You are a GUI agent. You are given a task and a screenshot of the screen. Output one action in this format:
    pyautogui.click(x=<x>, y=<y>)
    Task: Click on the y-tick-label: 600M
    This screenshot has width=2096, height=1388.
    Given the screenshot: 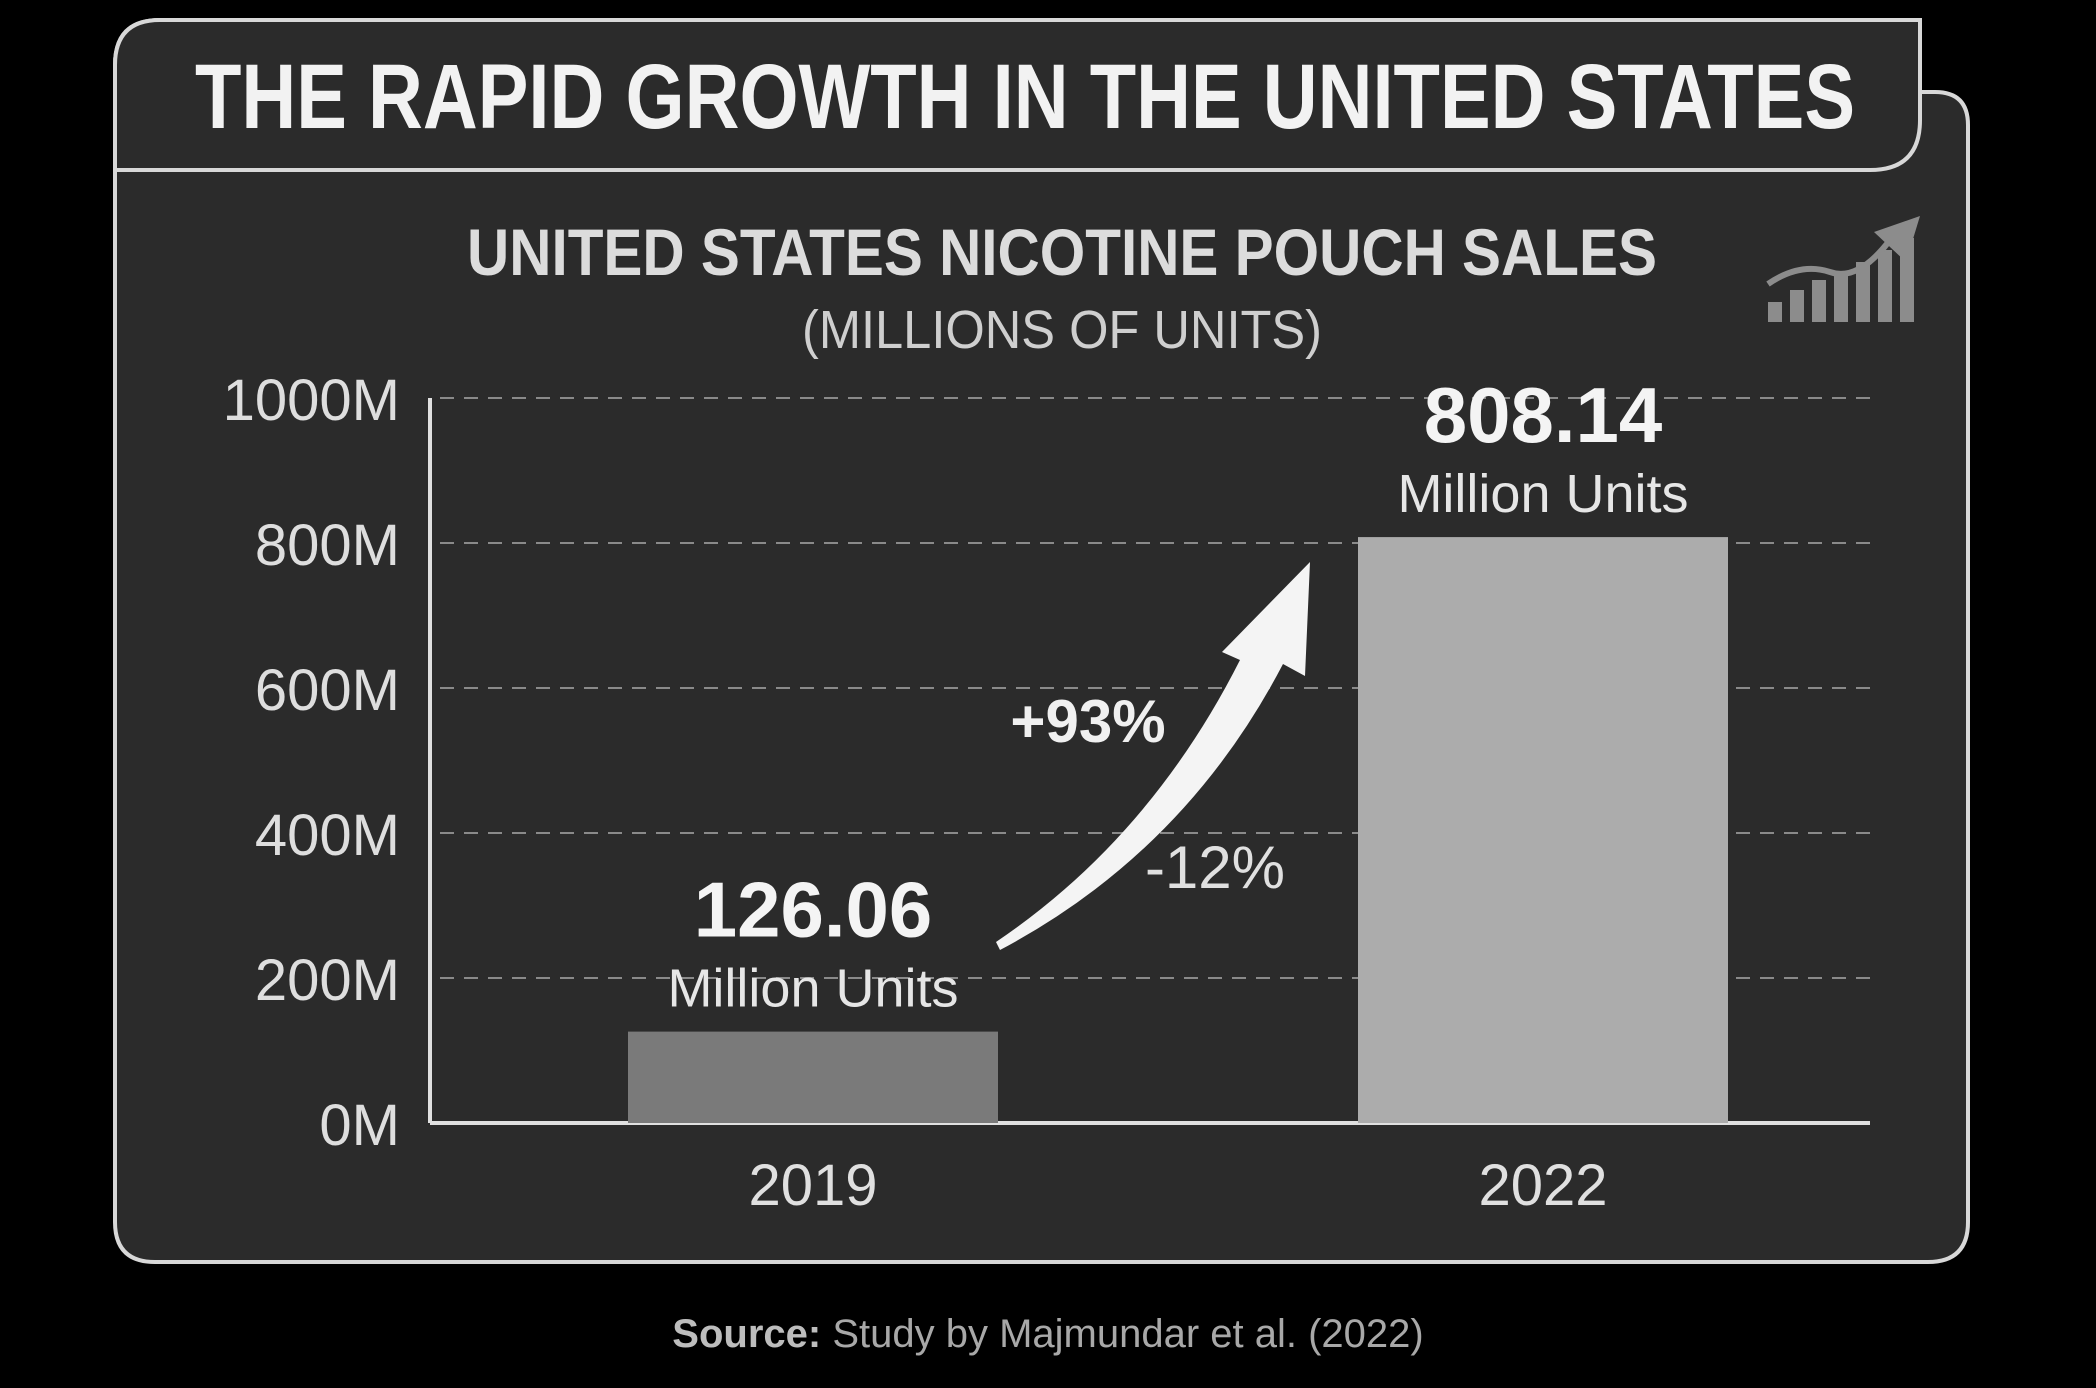 What is the action you would take?
    pyautogui.click(x=327, y=690)
    